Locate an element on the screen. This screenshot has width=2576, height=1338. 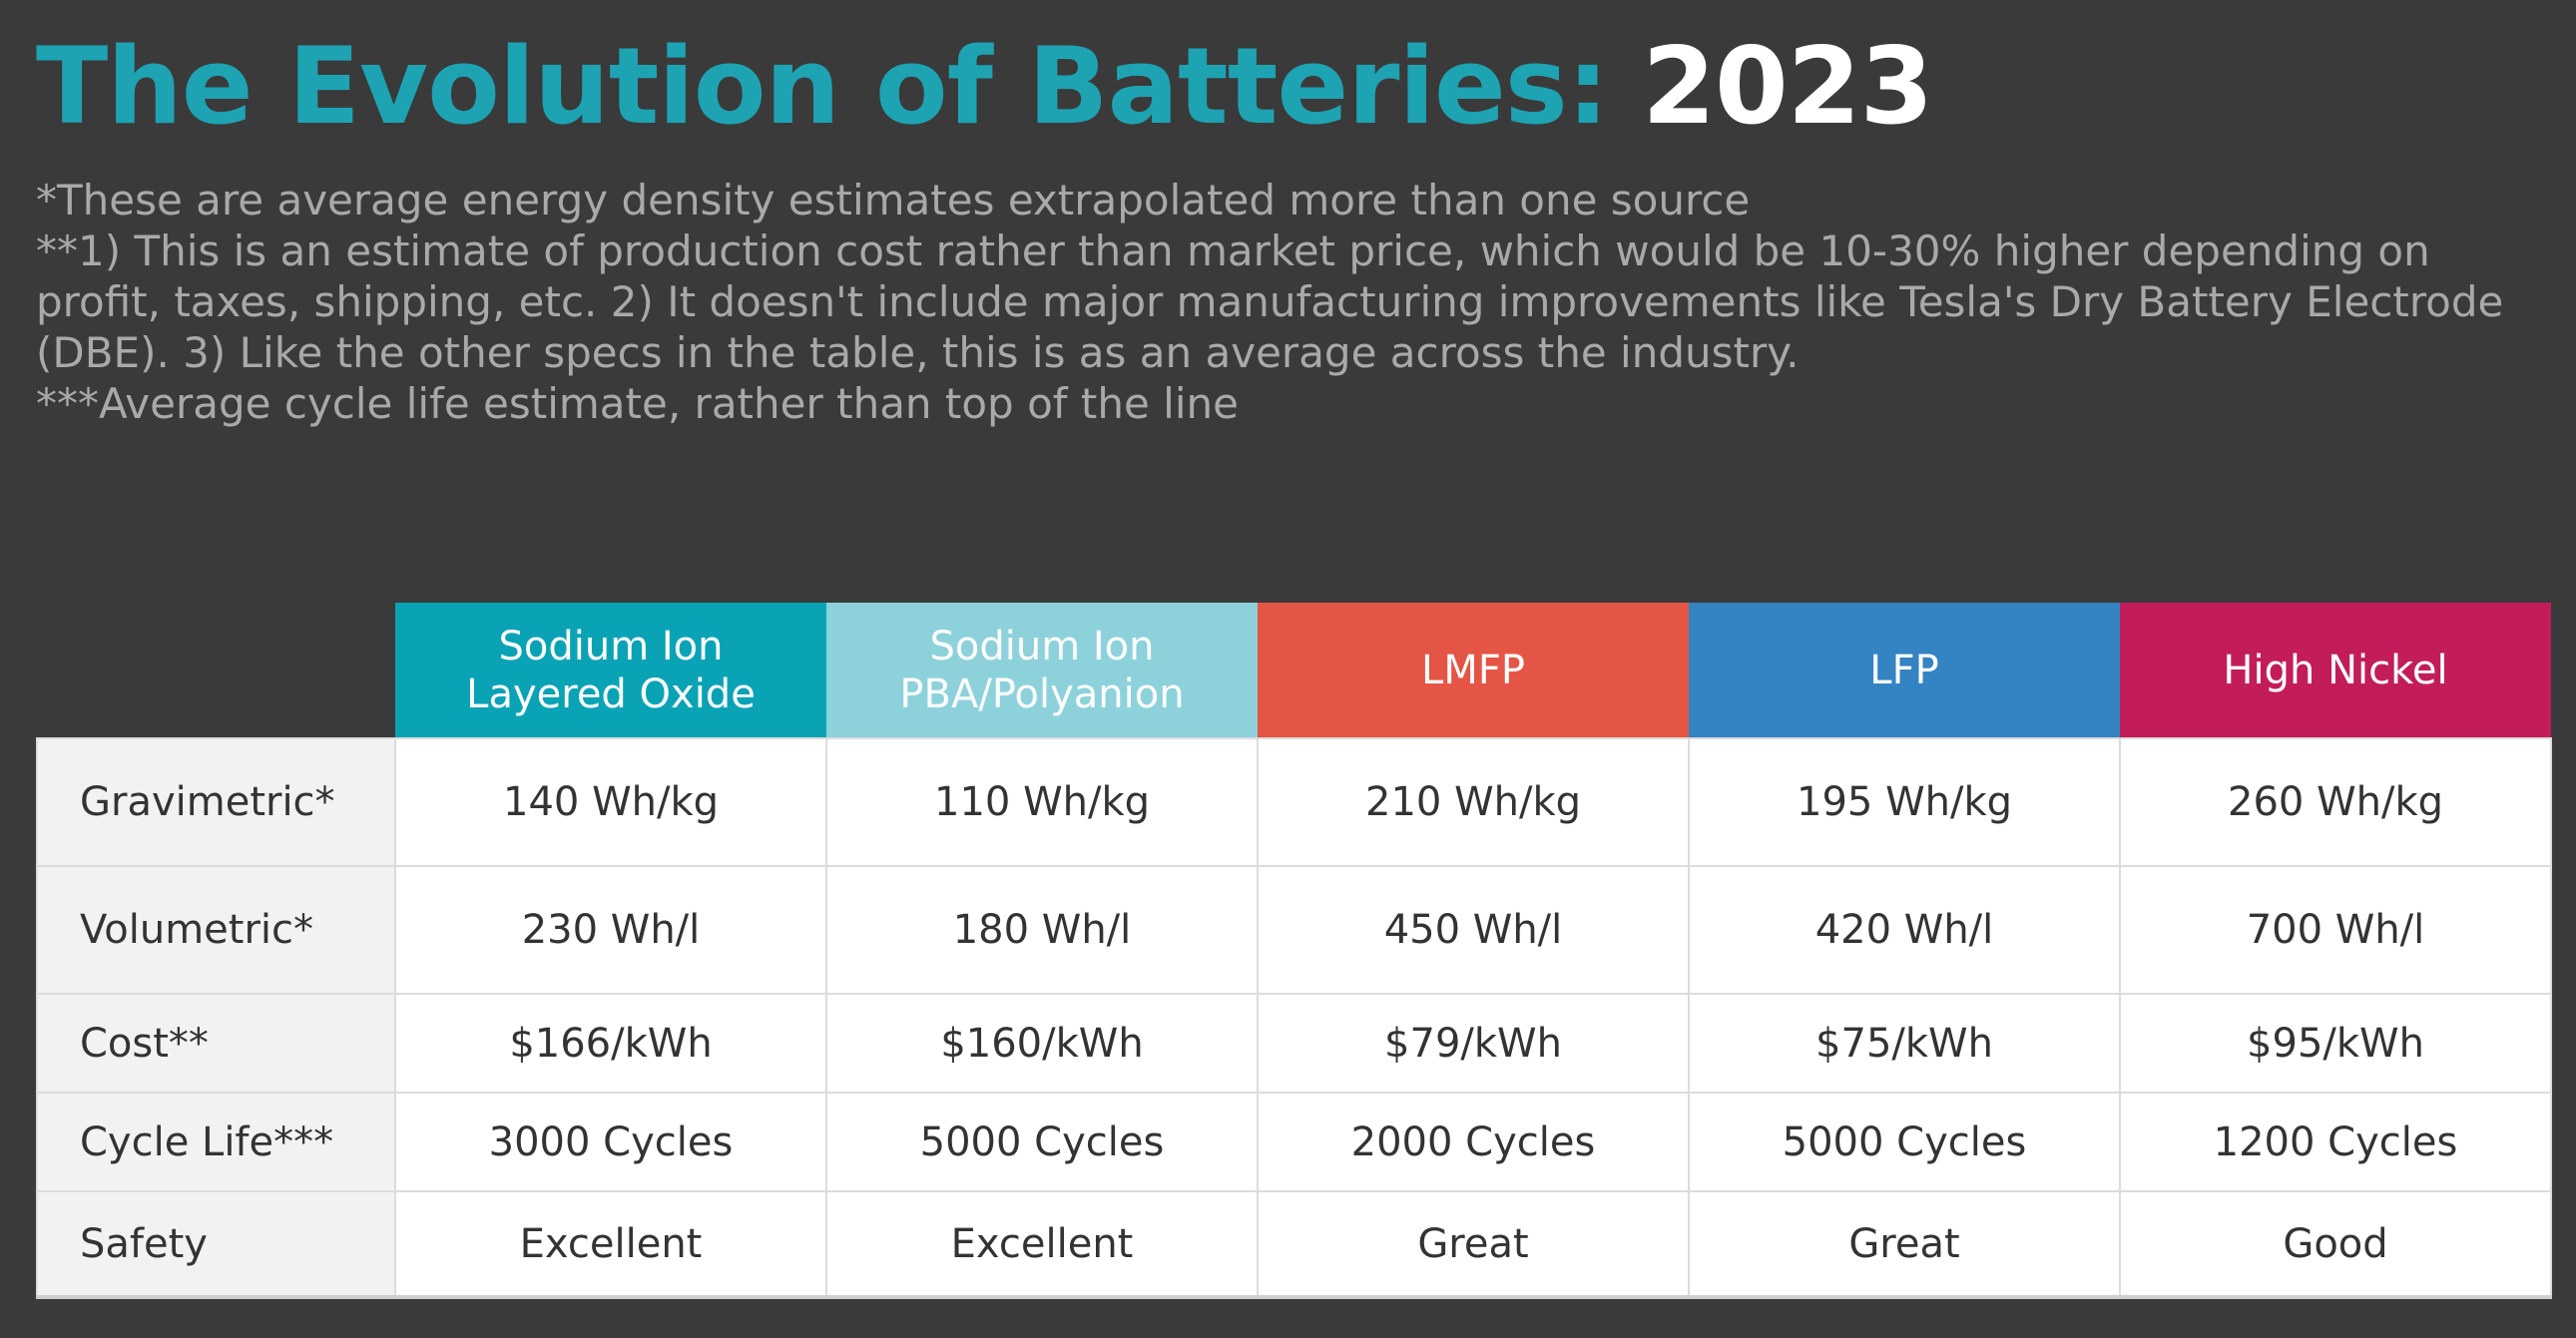
row-label: Cycle Life*** is located at coordinates (216, 1142).